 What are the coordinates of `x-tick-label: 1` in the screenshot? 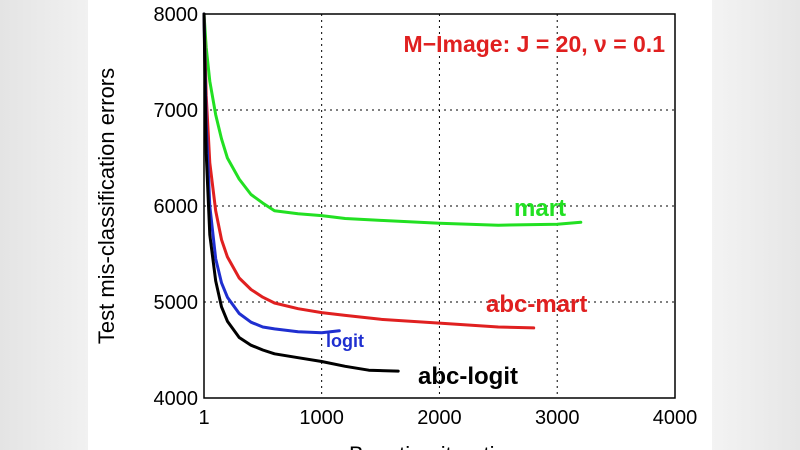 It's located at (203, 418).